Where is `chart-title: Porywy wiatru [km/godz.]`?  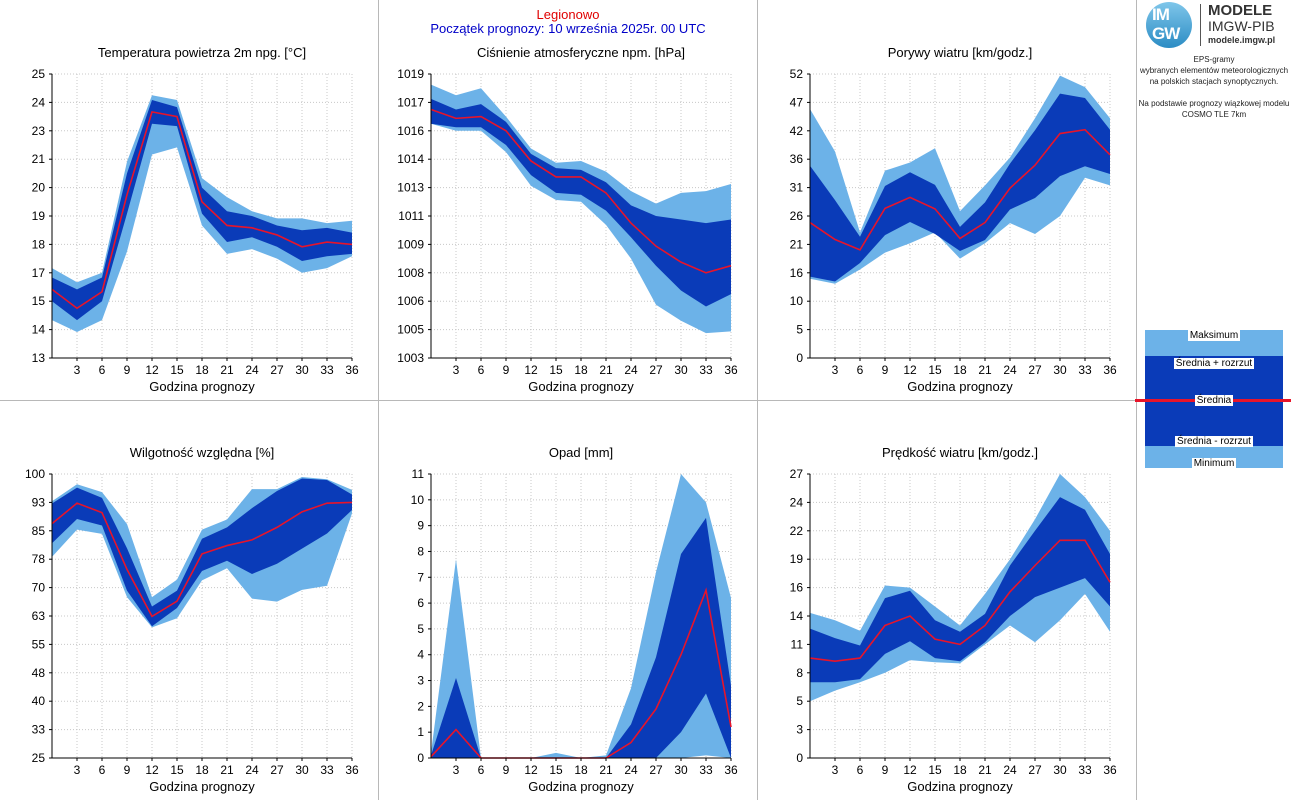 chart-title: Porywy wiatru [km/godz.] is located at coordinates (960, 52).